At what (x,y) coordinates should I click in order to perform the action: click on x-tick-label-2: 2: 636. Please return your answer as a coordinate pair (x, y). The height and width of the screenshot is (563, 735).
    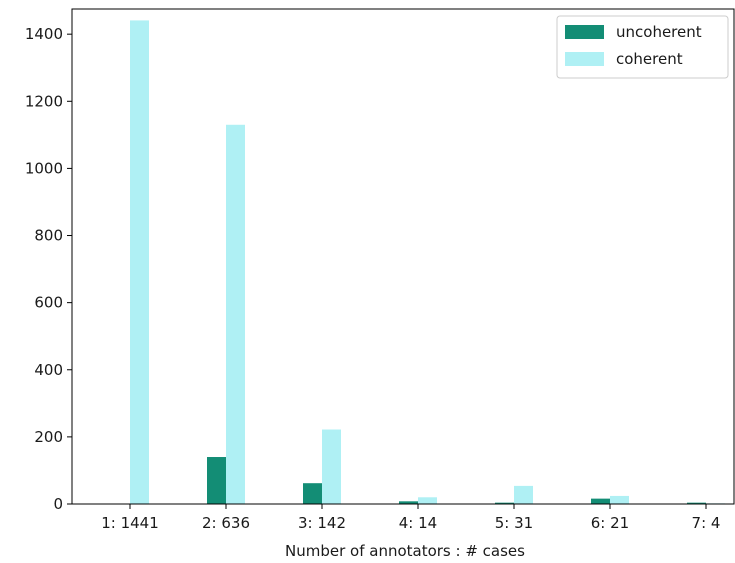
    Looking at the image, I should click on (226, 523).